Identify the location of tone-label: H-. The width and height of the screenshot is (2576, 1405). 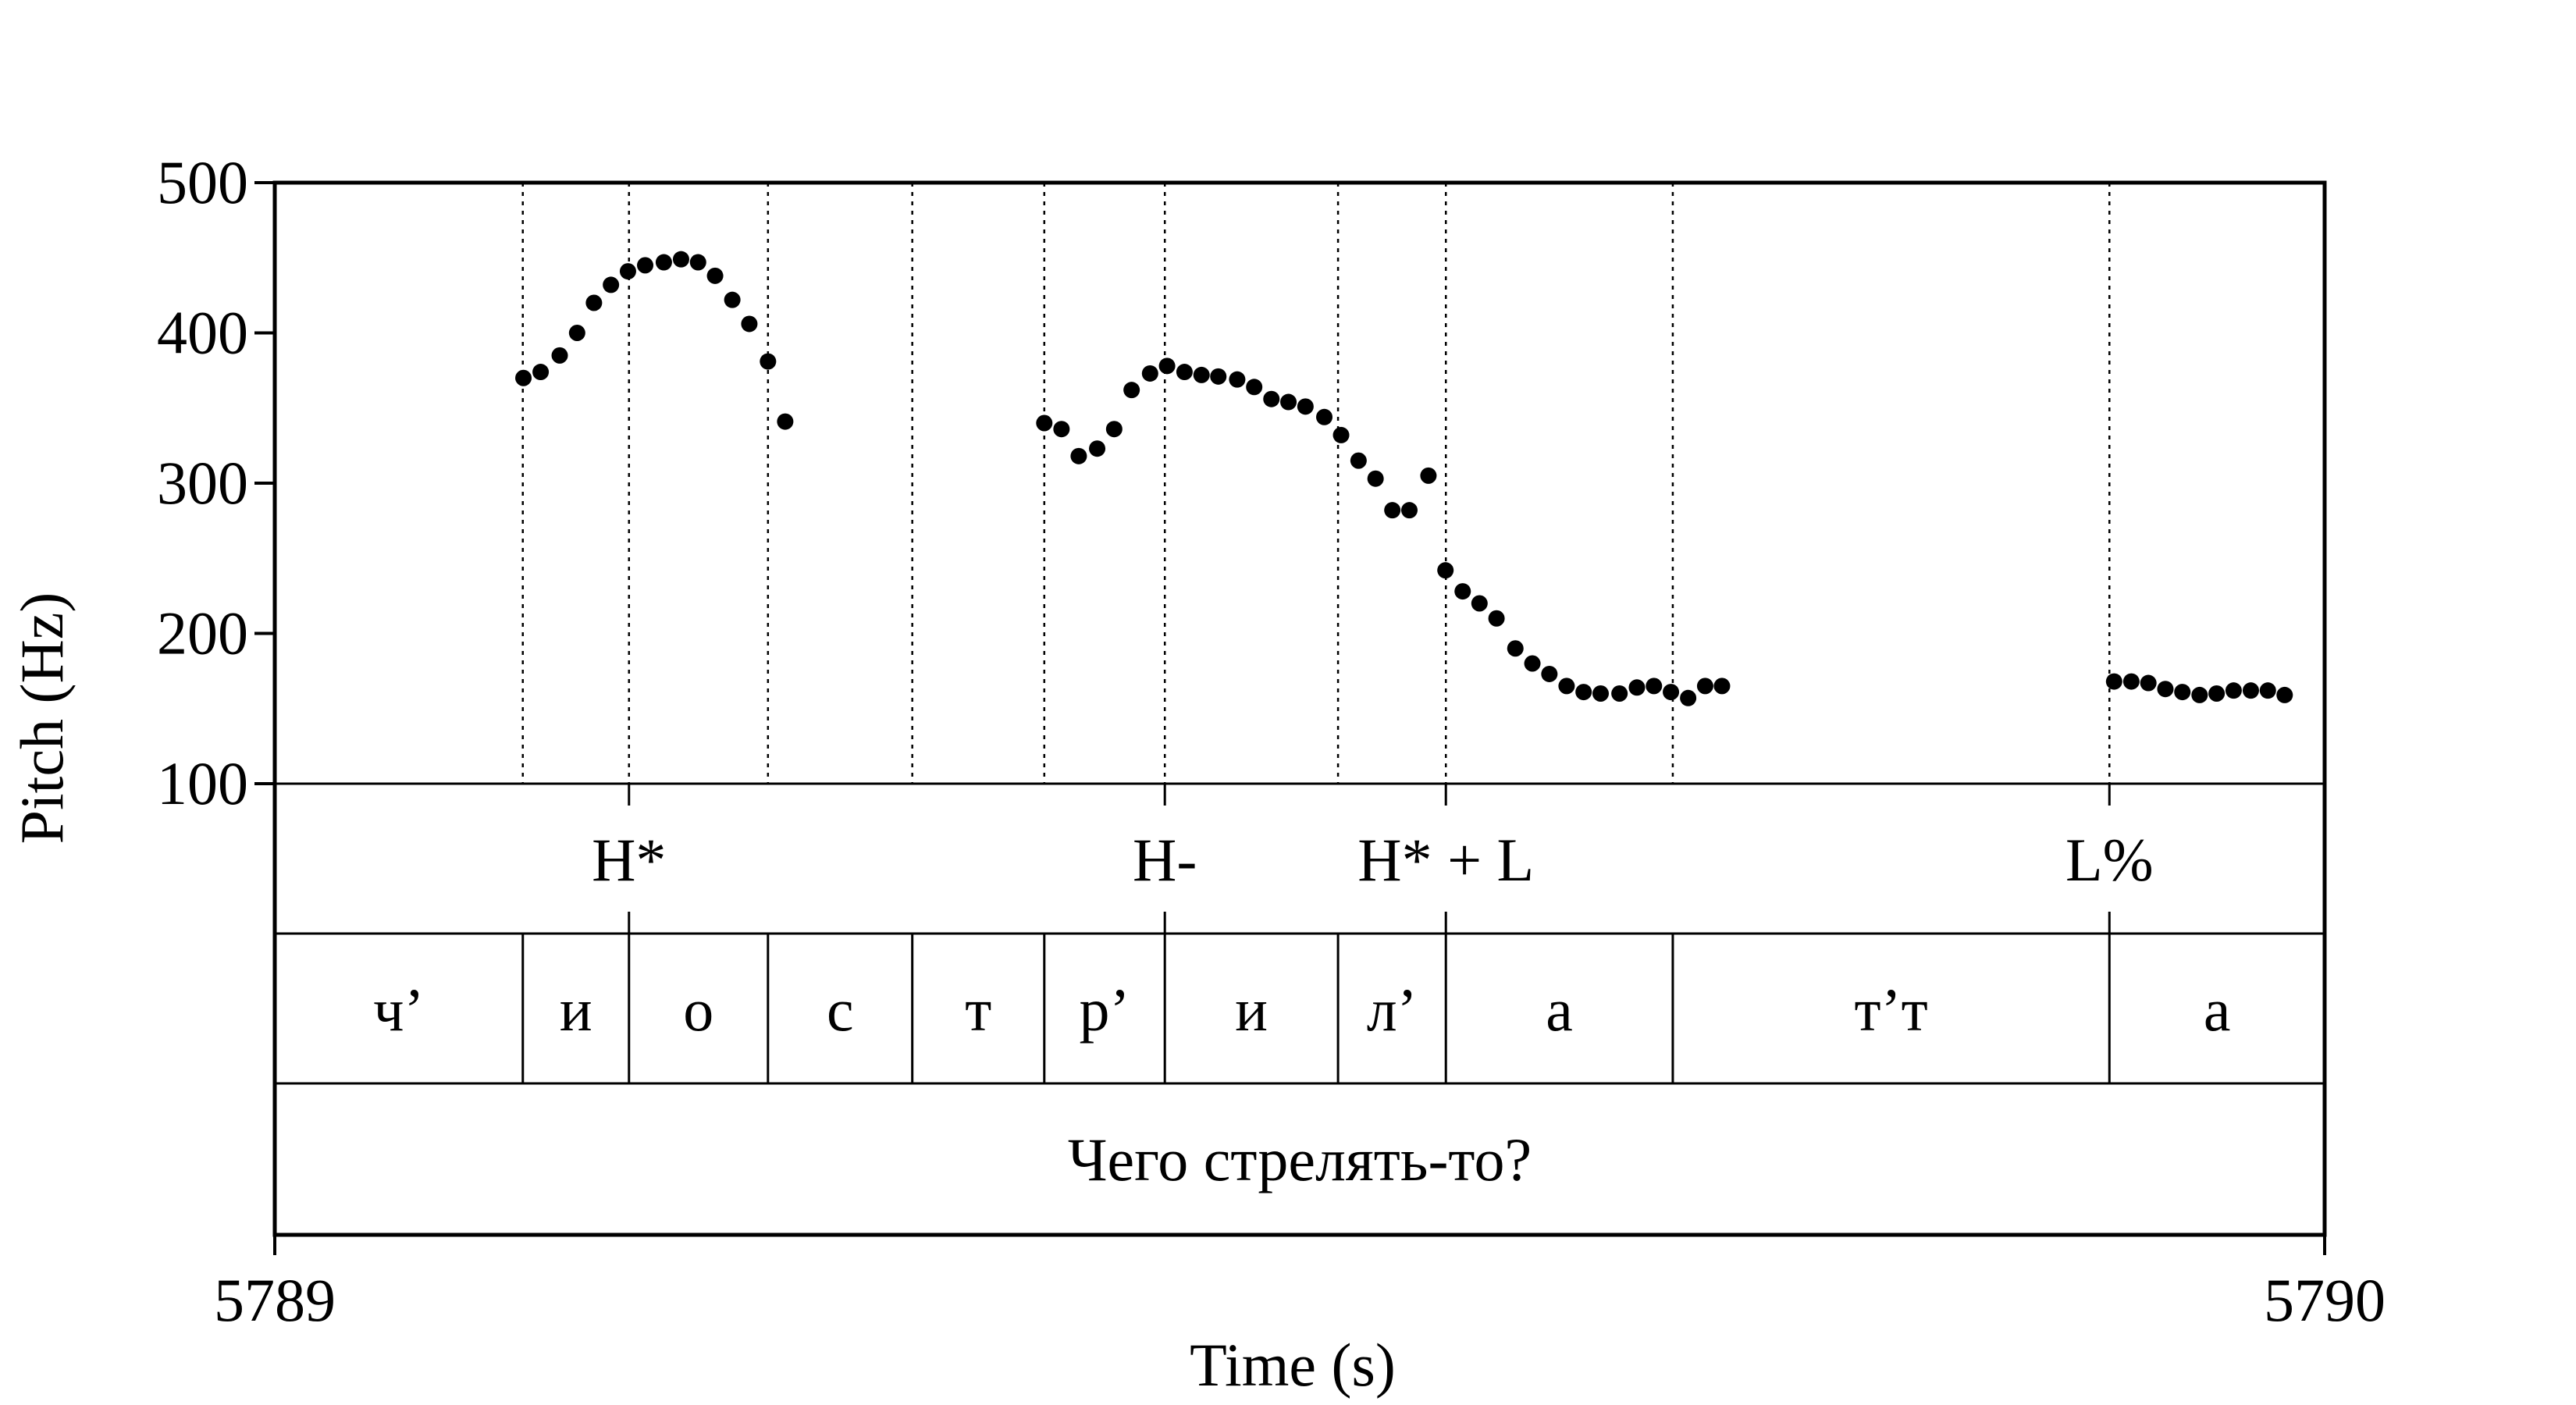
(1165, 860).